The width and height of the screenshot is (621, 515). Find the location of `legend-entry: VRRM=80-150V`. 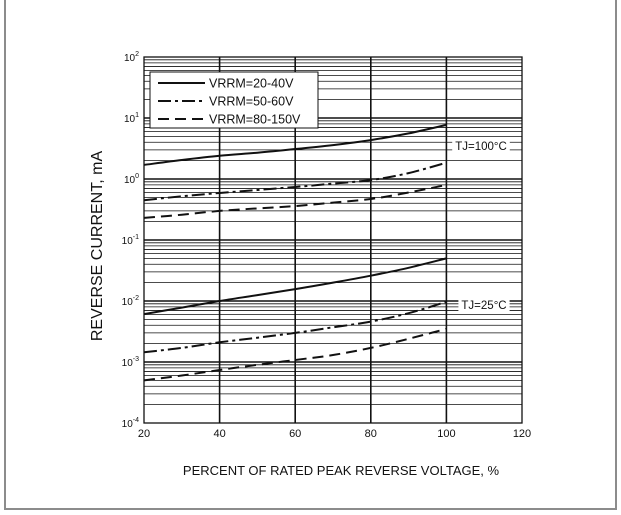

legend-entry: VRRM=80-150V is located at coordinates (229, 120).